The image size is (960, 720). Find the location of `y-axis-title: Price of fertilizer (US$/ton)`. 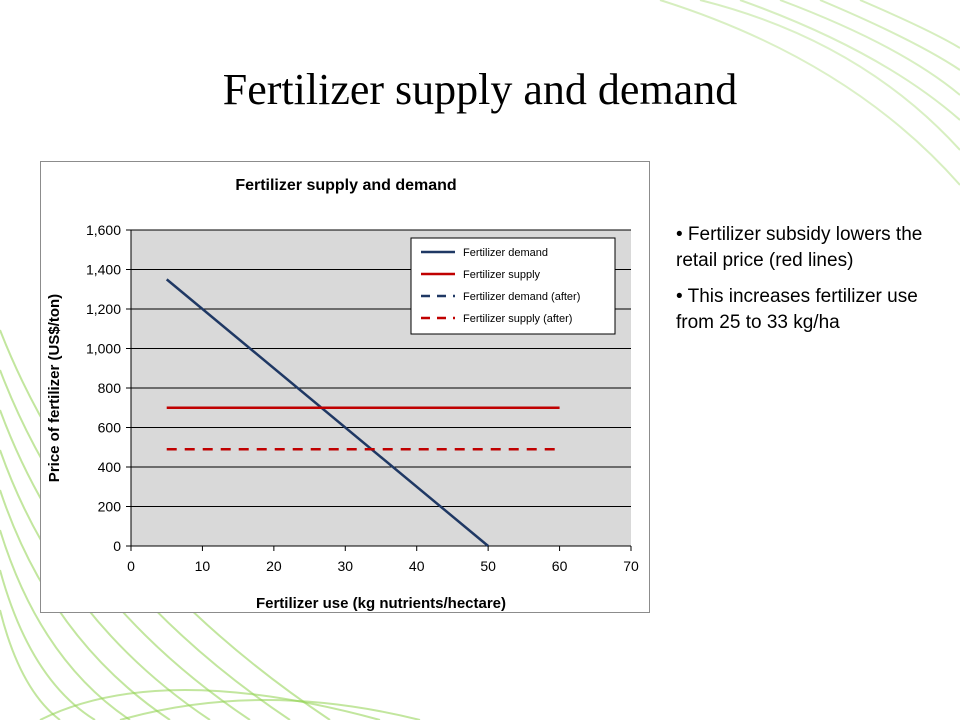

y-axis-title: Price of fertilizer (US$/ton) is located at coordinates (54, 388).